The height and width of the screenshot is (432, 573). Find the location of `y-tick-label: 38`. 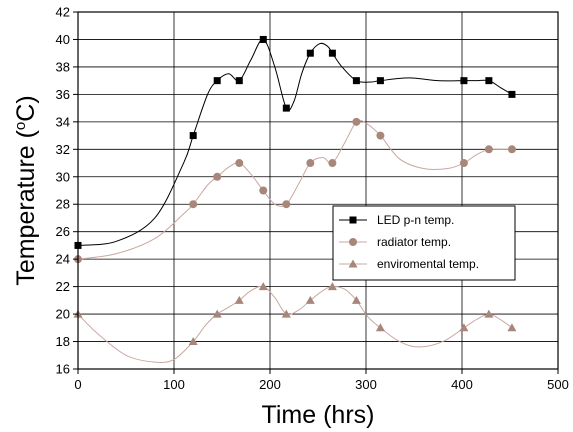

y-tick-label: 38 is located at coordinates (63, 66).